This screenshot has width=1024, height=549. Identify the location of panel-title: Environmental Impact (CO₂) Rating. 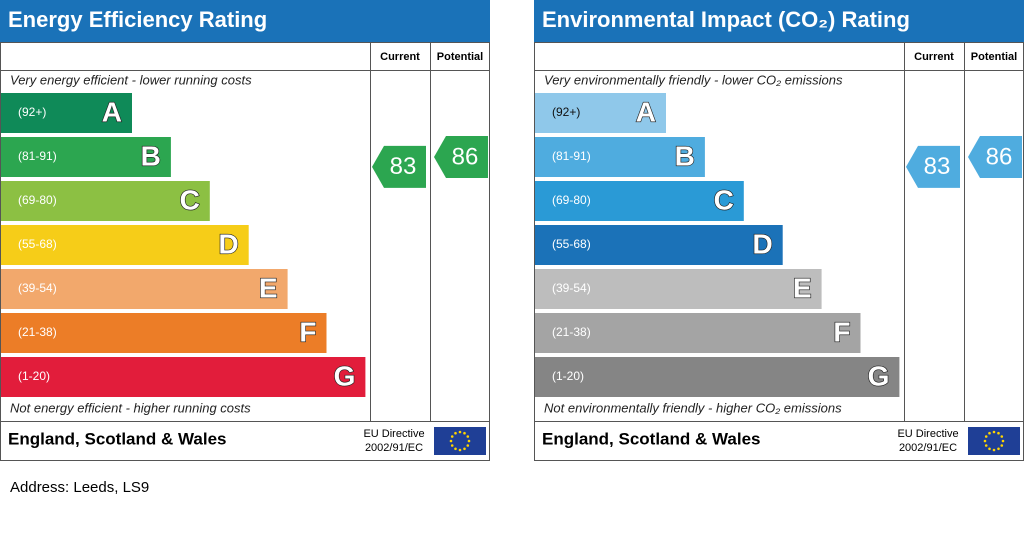
(726, 19).